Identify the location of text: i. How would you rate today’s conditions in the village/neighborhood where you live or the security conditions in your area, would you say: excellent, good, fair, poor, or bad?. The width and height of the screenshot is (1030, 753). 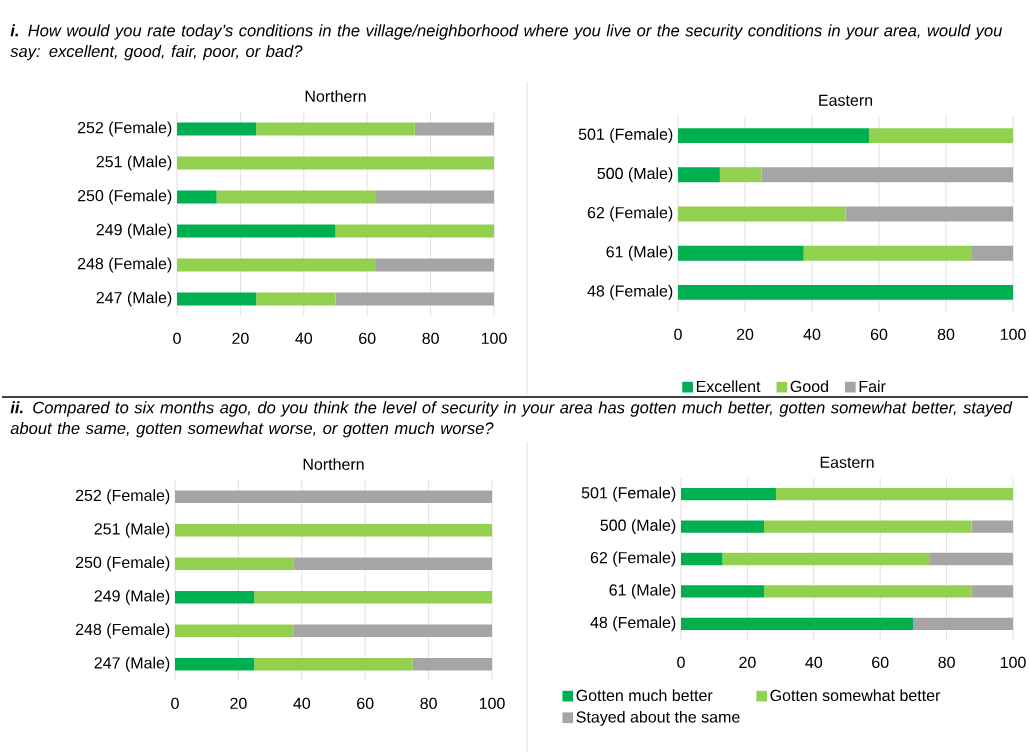
(506, 42).